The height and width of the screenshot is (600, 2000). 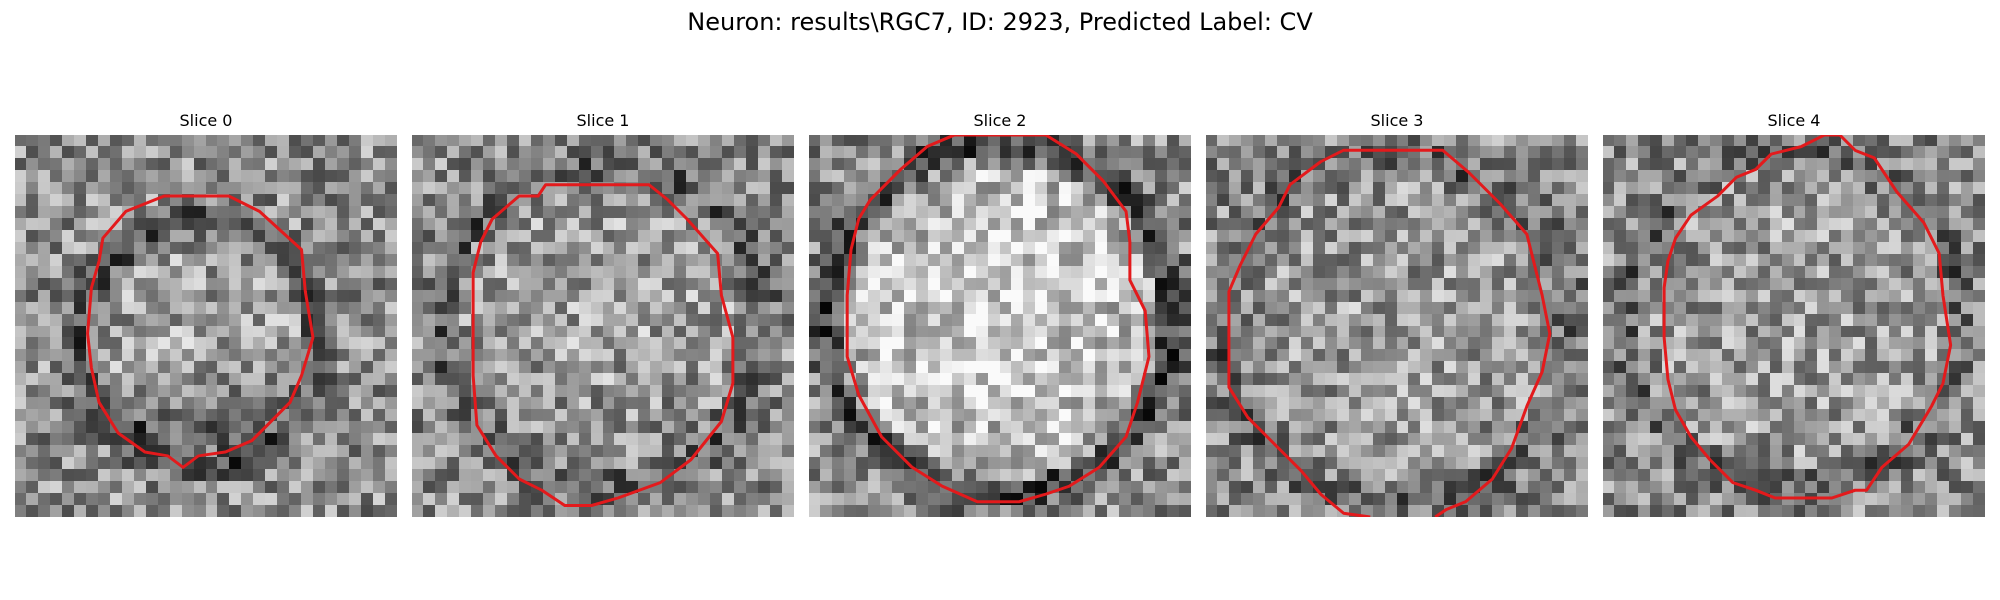 I want to click on slice-panel-4: Slice 4, so click(x=1794, y=312).